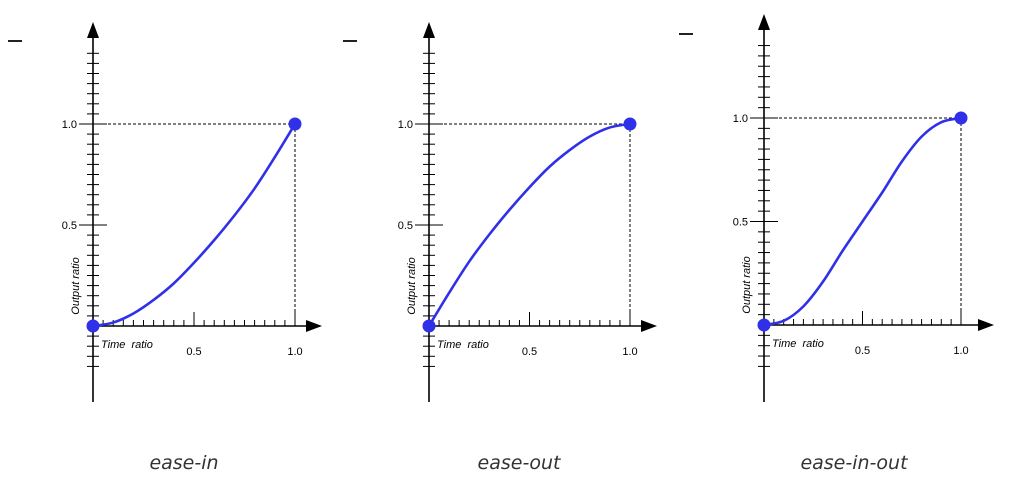  Describe the element at coordinates (854, 463) in the screenshot. I see `caption-ease-in-out: ease-in-out` at that location.